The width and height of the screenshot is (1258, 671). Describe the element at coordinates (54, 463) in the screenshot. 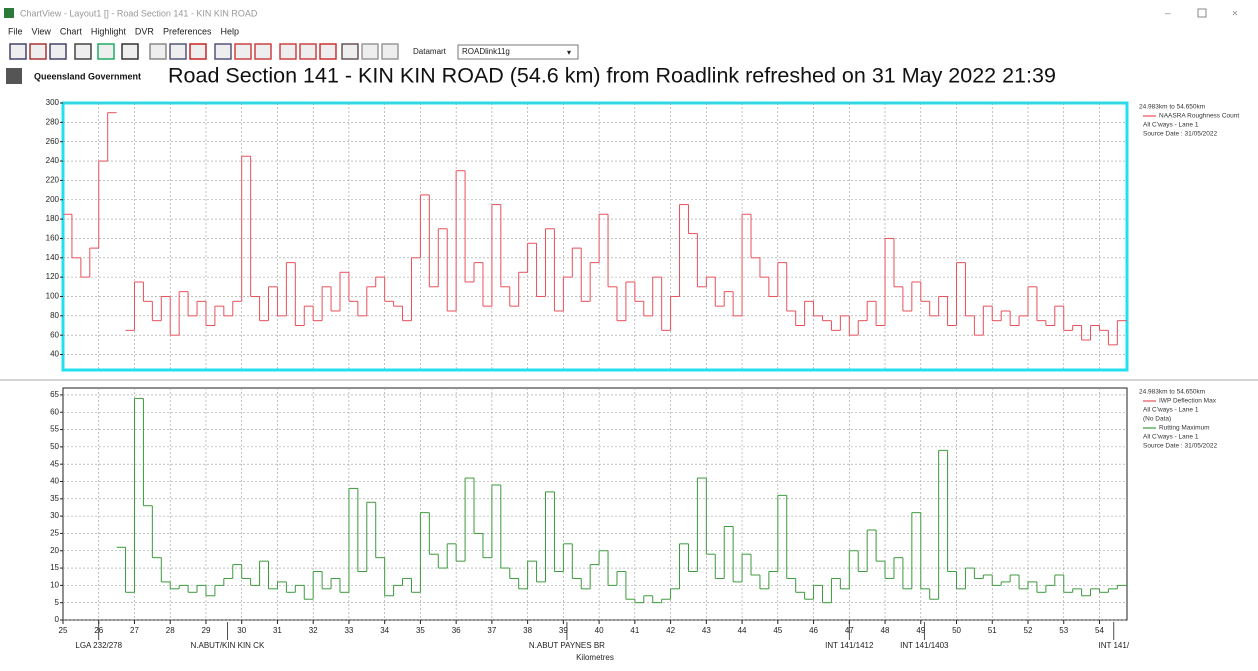

I see `y-tick-label: 45` at that location.